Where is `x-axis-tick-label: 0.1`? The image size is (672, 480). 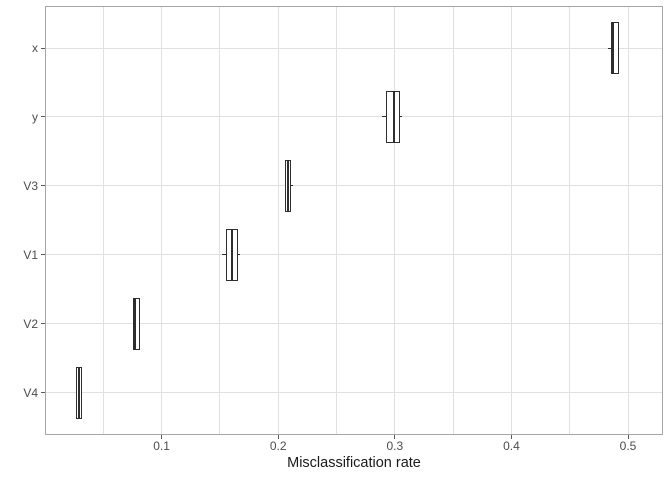 x-axis-tick-label: 0.1 is located at coordinates (161, 446).